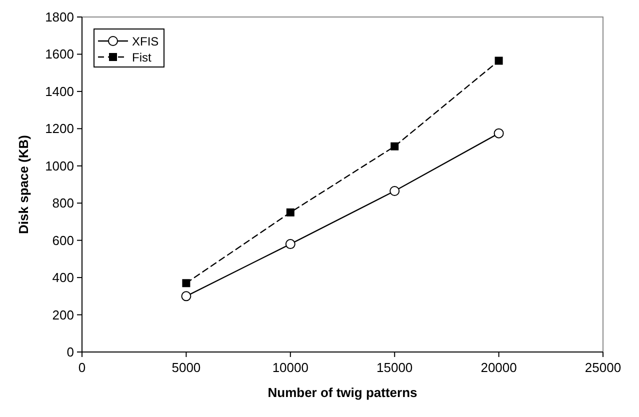 Image resolution: width=639 pixels, height=417 pixels. What do you see at coordinates (82, 367) in the screenshot?
I see `x-tick-label: 0` at bounding box center [82, 367].